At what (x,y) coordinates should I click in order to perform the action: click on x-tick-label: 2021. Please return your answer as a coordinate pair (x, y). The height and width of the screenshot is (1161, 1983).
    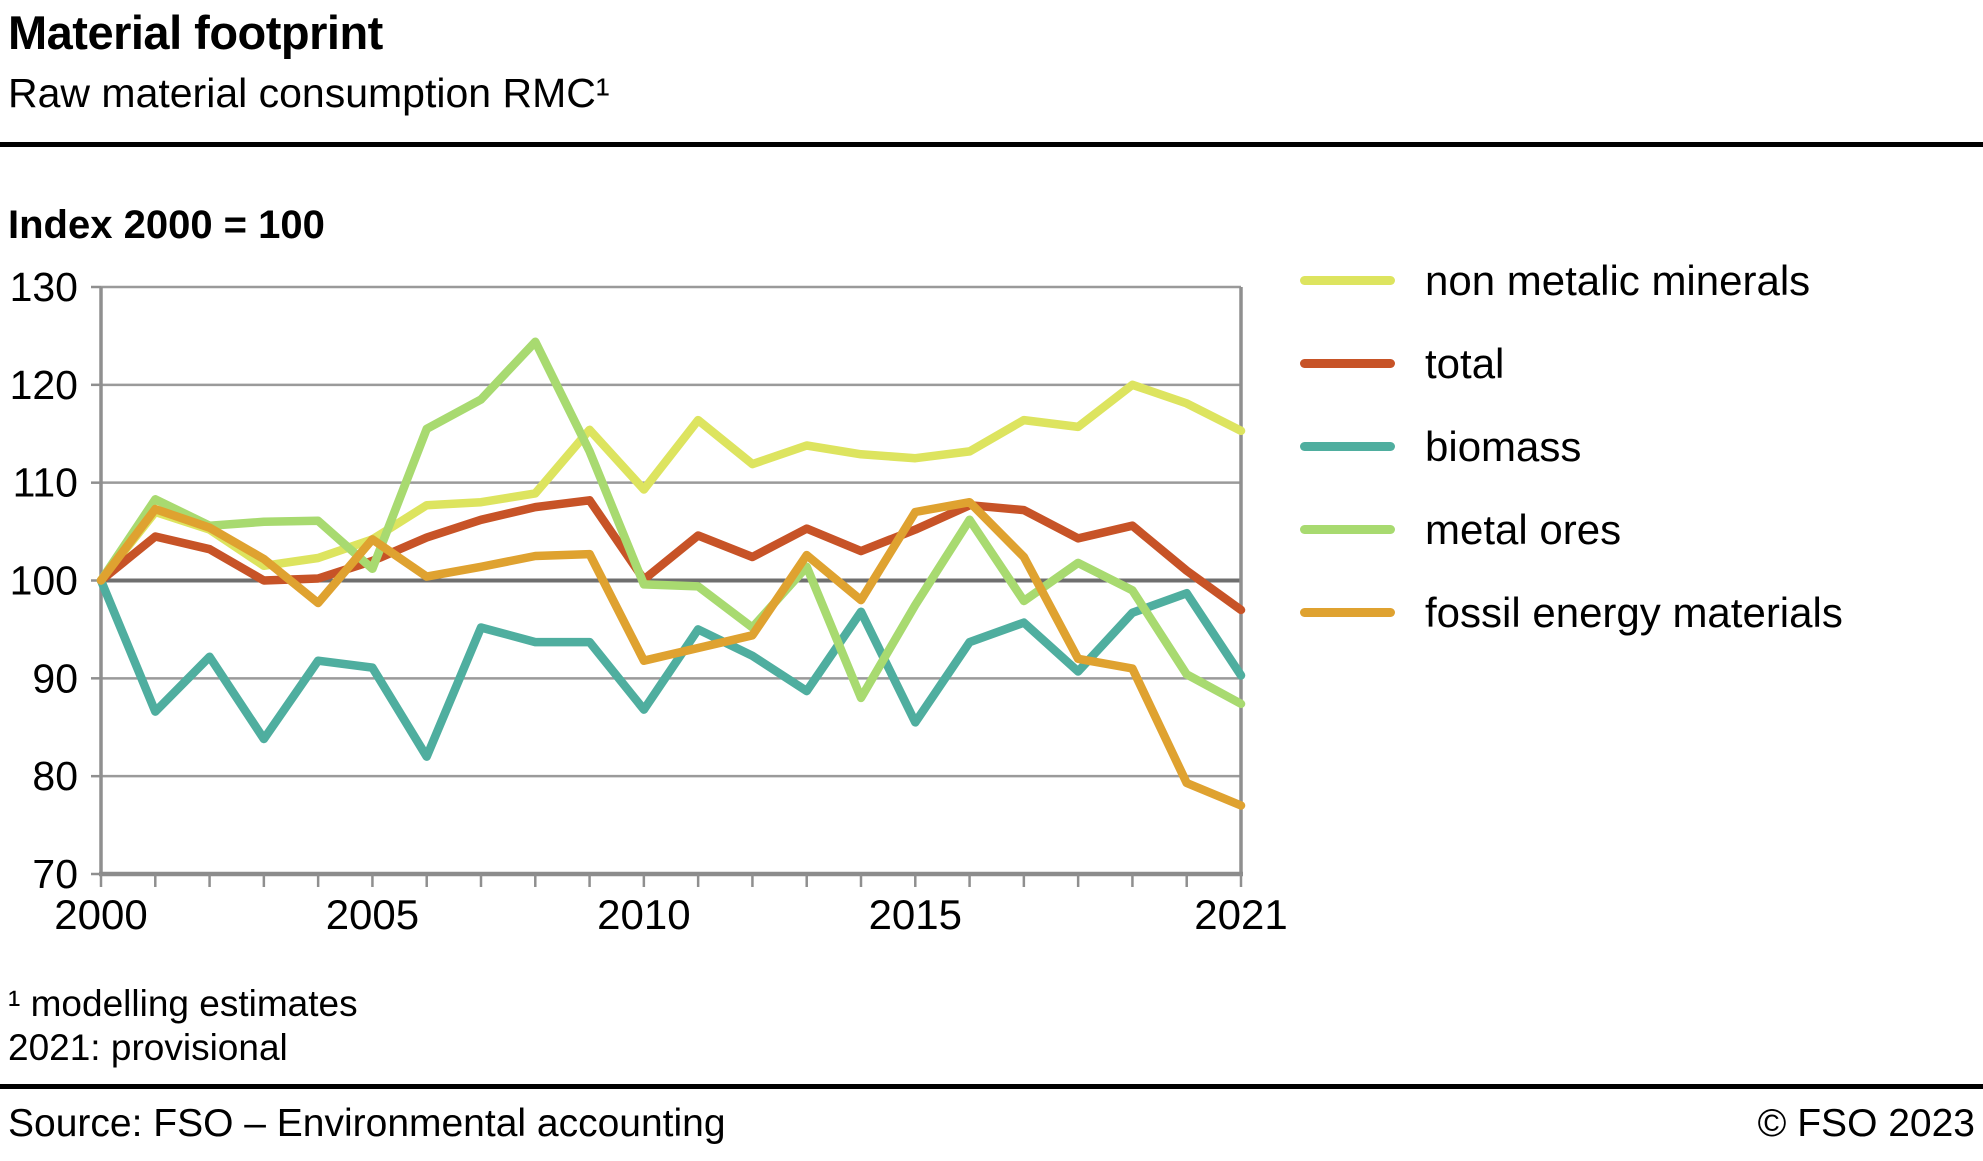
    Looking at the image, I should click on (1240, 914).